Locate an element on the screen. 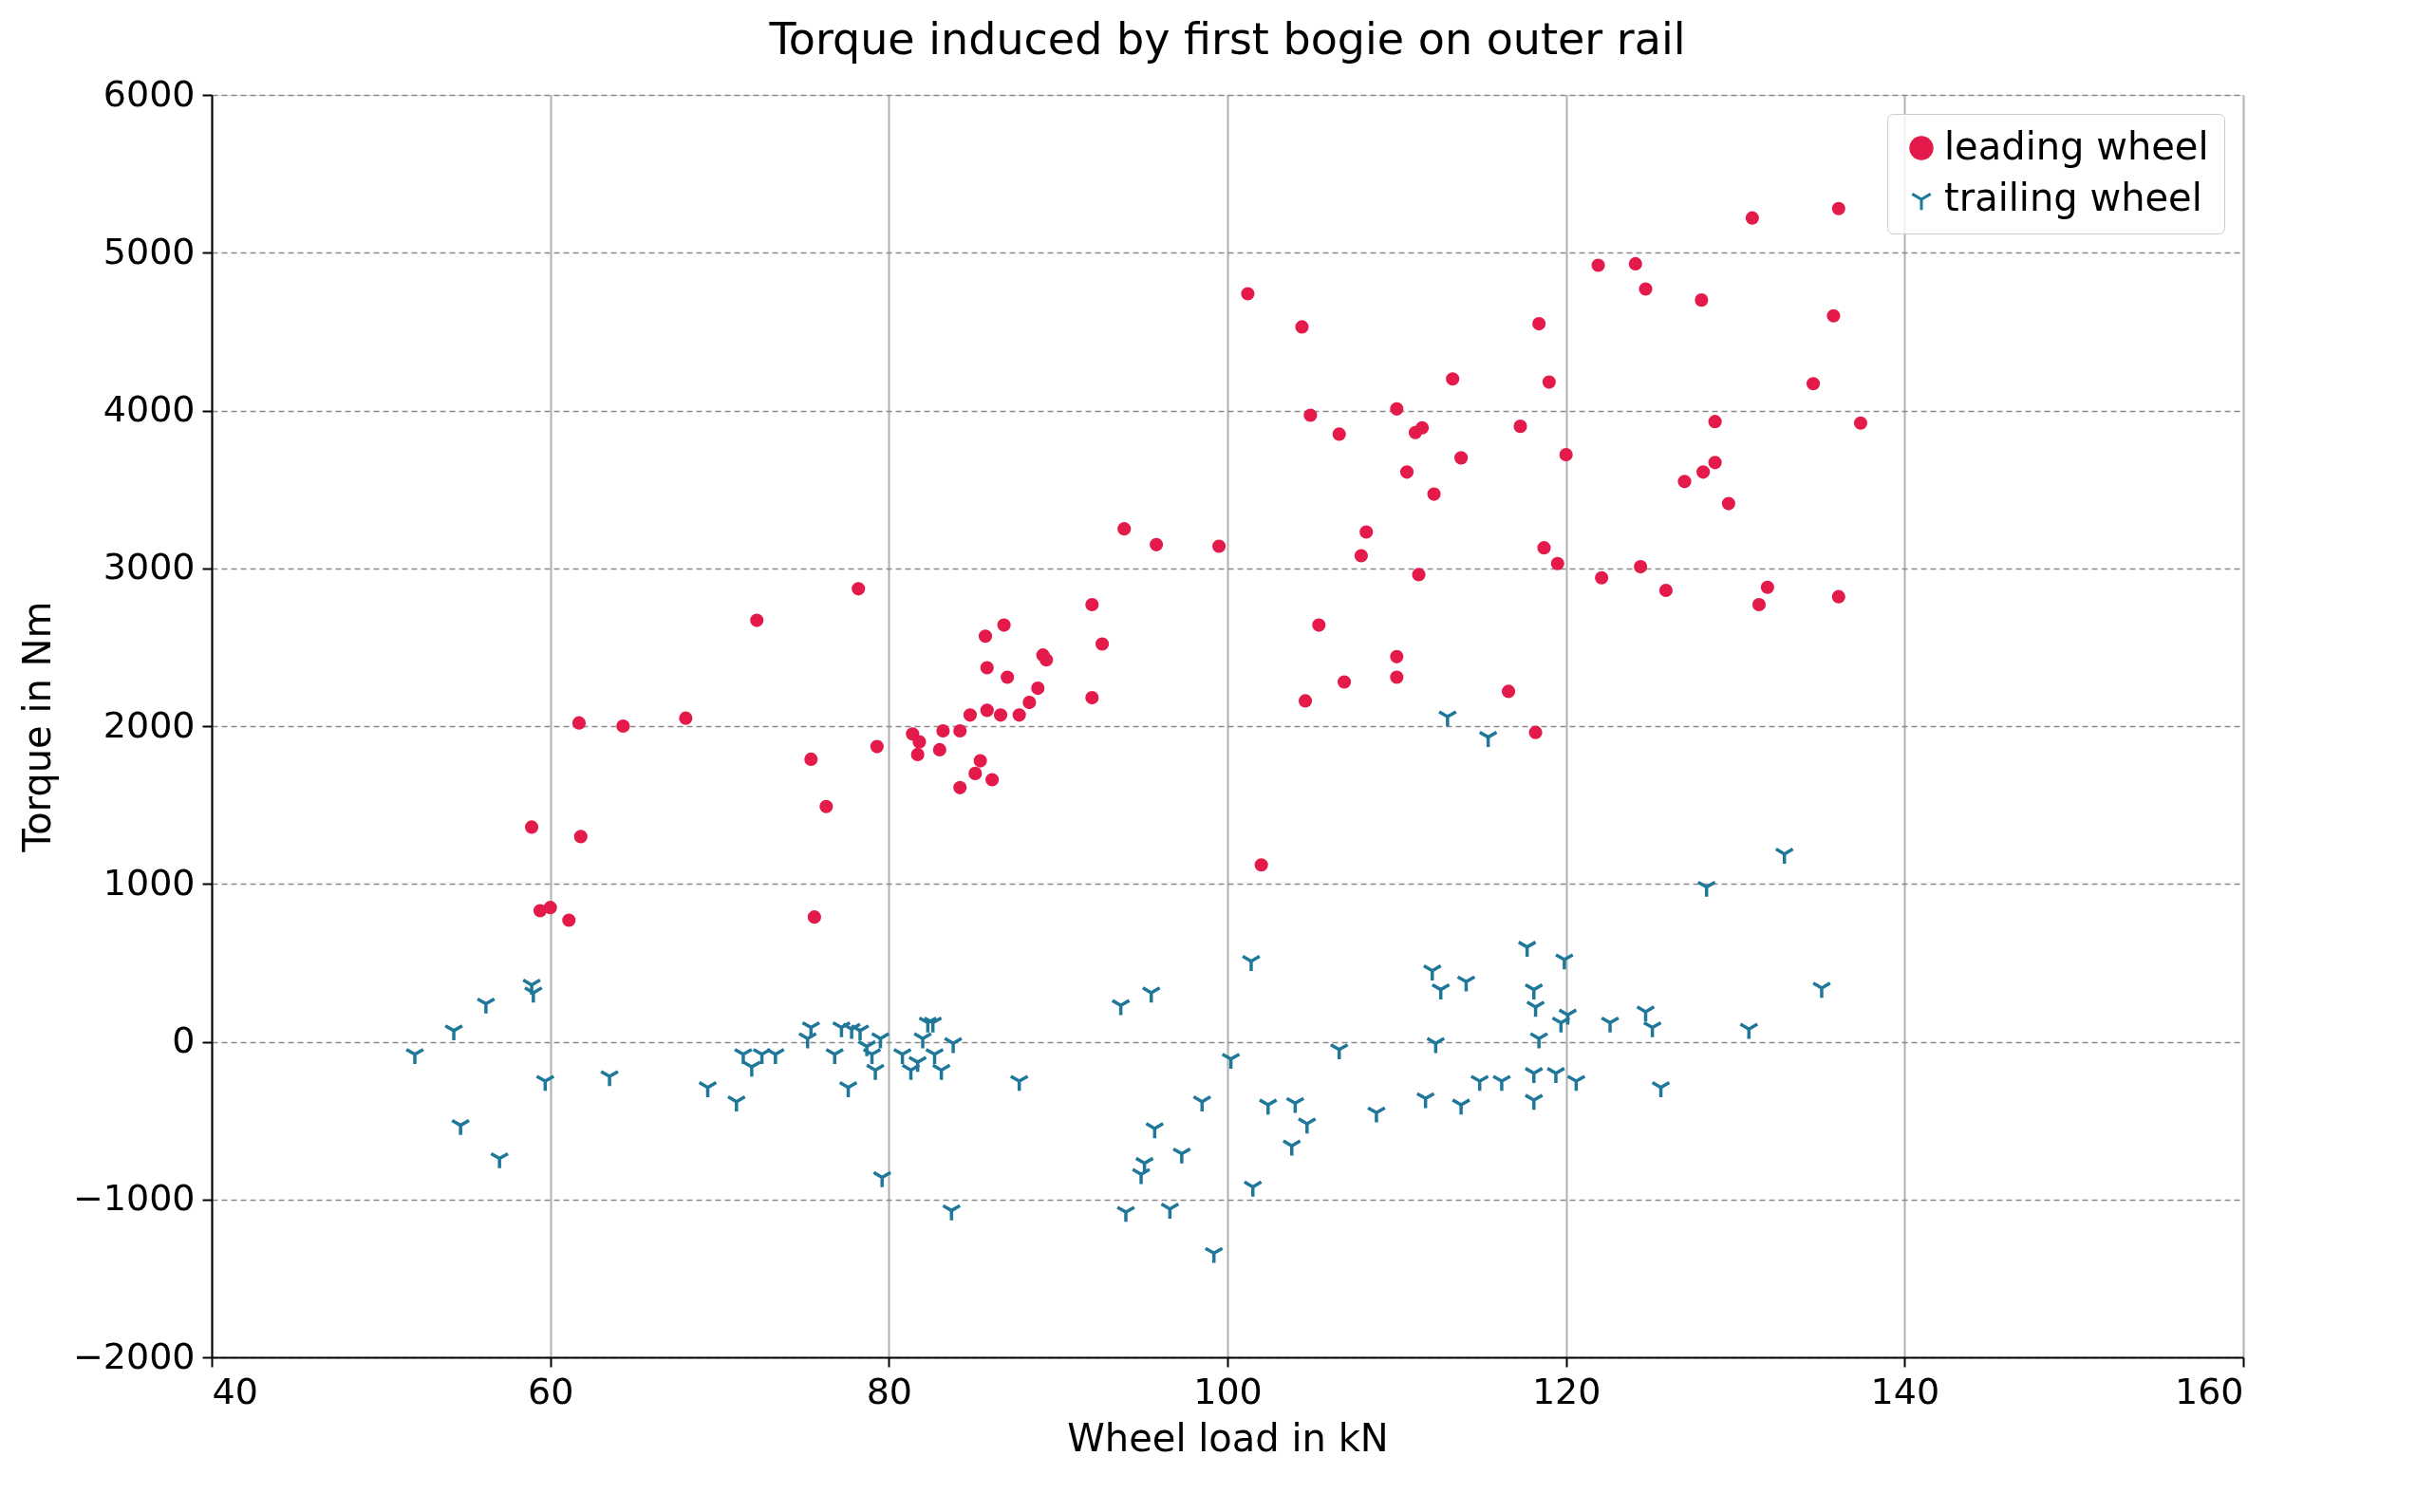 The image size is (2416, 1512). x-tick-label: 100 is located at coordinates (1228, 1391).